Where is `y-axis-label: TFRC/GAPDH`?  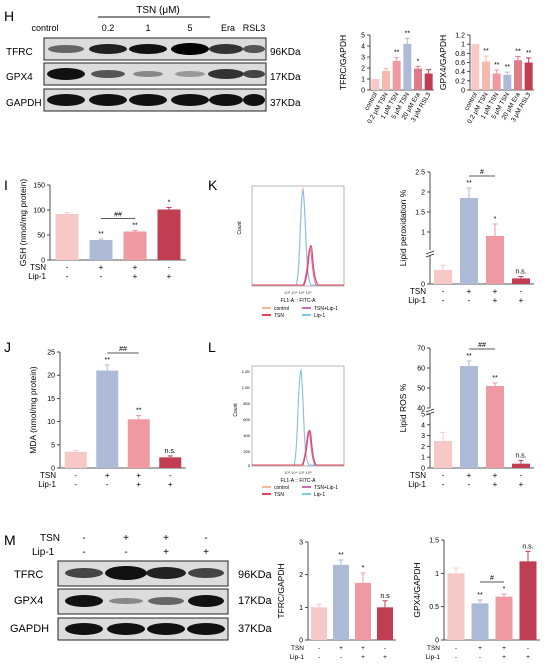 y-axis-label: TFRC/GAPDH is located at coordinates (343, 62).